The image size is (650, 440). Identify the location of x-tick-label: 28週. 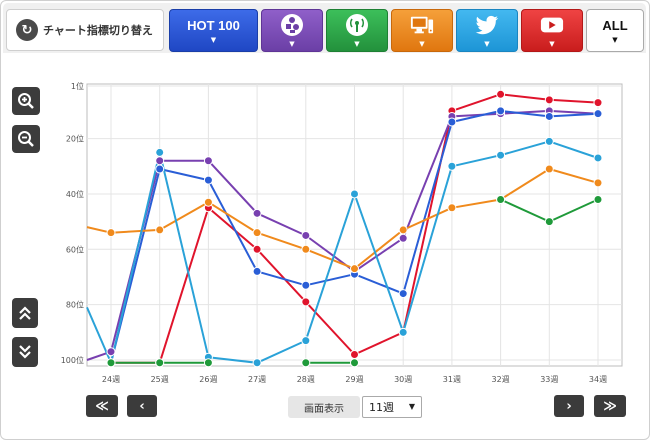
(306, 379).